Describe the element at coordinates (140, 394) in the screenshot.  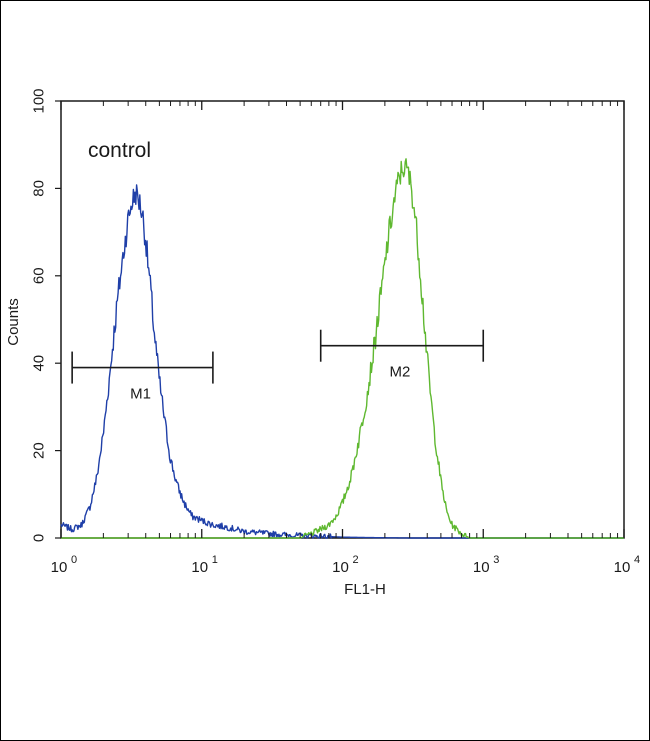
I see `gate-label: M1` at that location.